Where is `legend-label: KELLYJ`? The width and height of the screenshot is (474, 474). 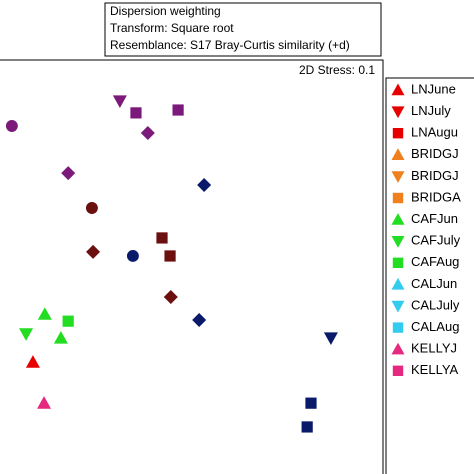
legend-label: KELLYJ is located at coordinates (434, 348).